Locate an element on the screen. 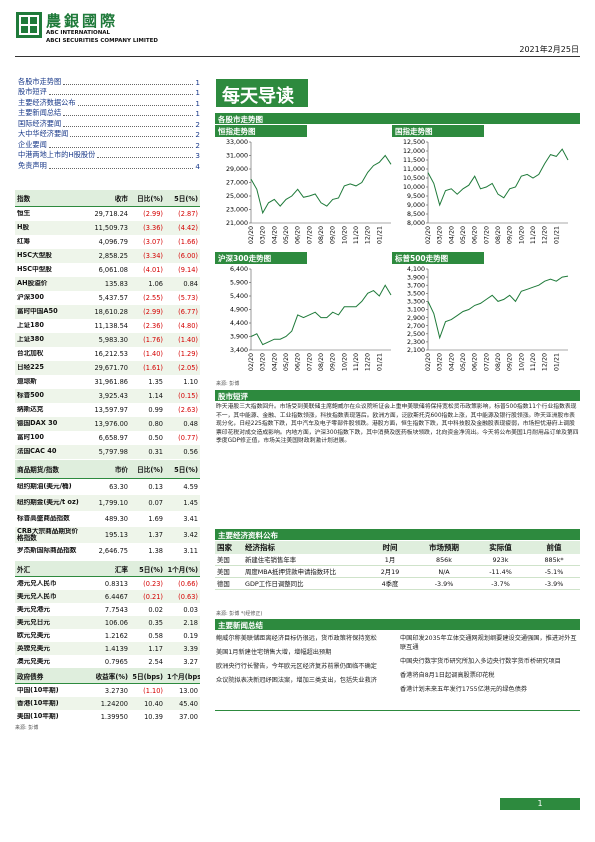 The image size is (595, 842). news-item: 香港计划未来五年发行1755亿港元的绿色债券 is located at coordinates (464, 689).